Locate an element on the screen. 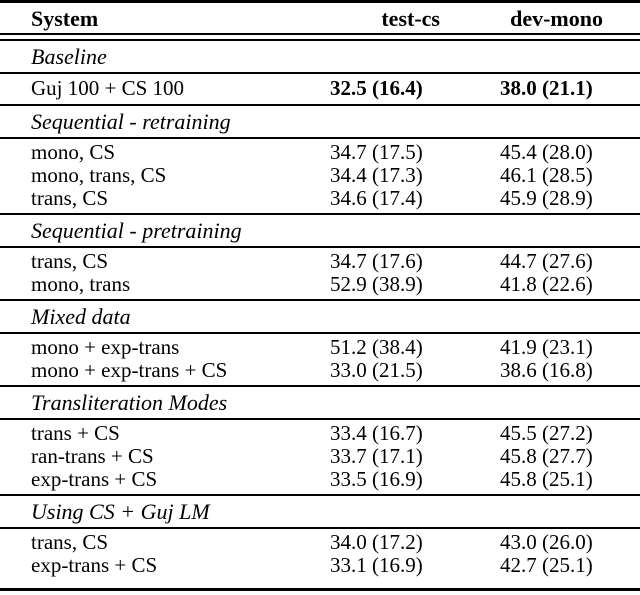 The height and width of the screenshot is (595, 640). header-double-rule is located at coordinates (320, 37).